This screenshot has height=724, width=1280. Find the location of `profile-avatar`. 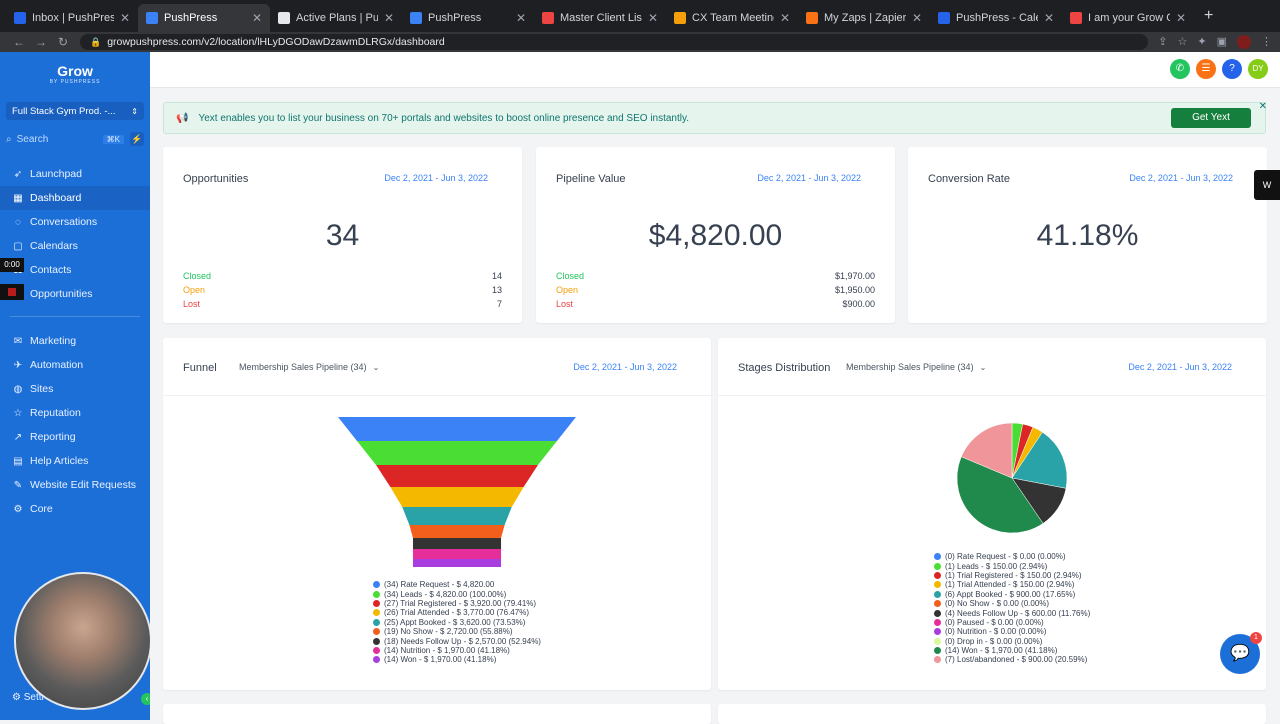

profile-avatar is located at coordinates (1244, 42).